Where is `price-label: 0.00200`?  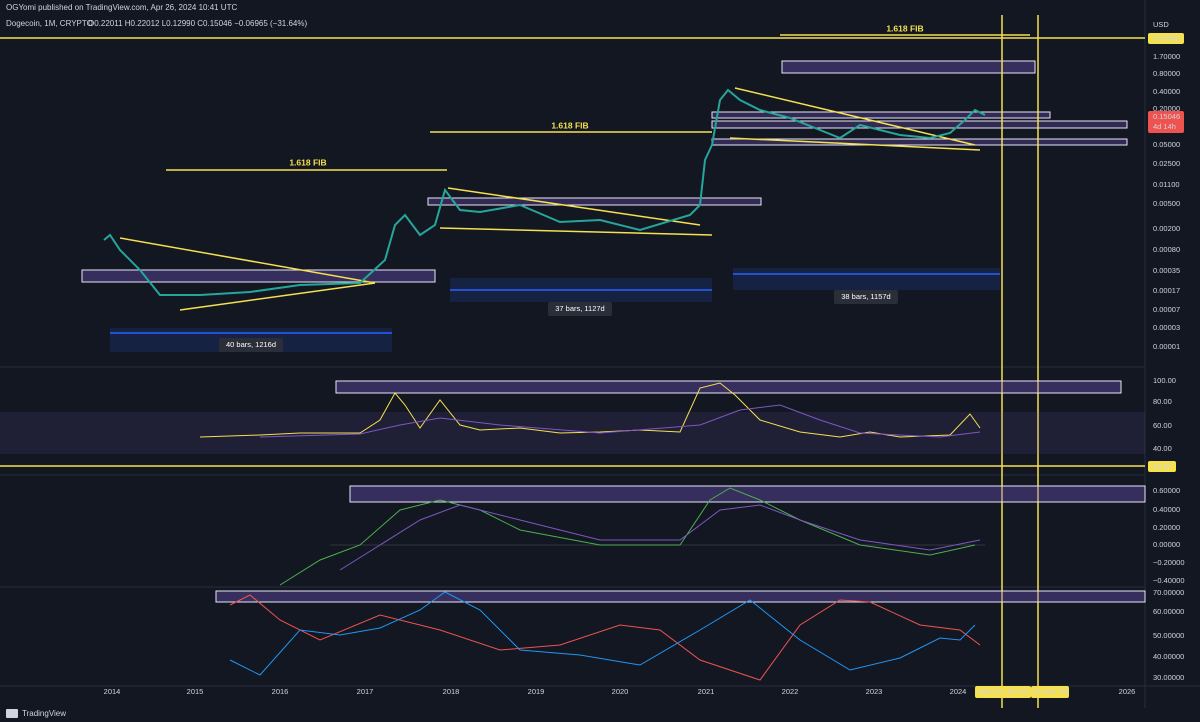 price-label: 0.00200 is located at coordinates (1166, 228).